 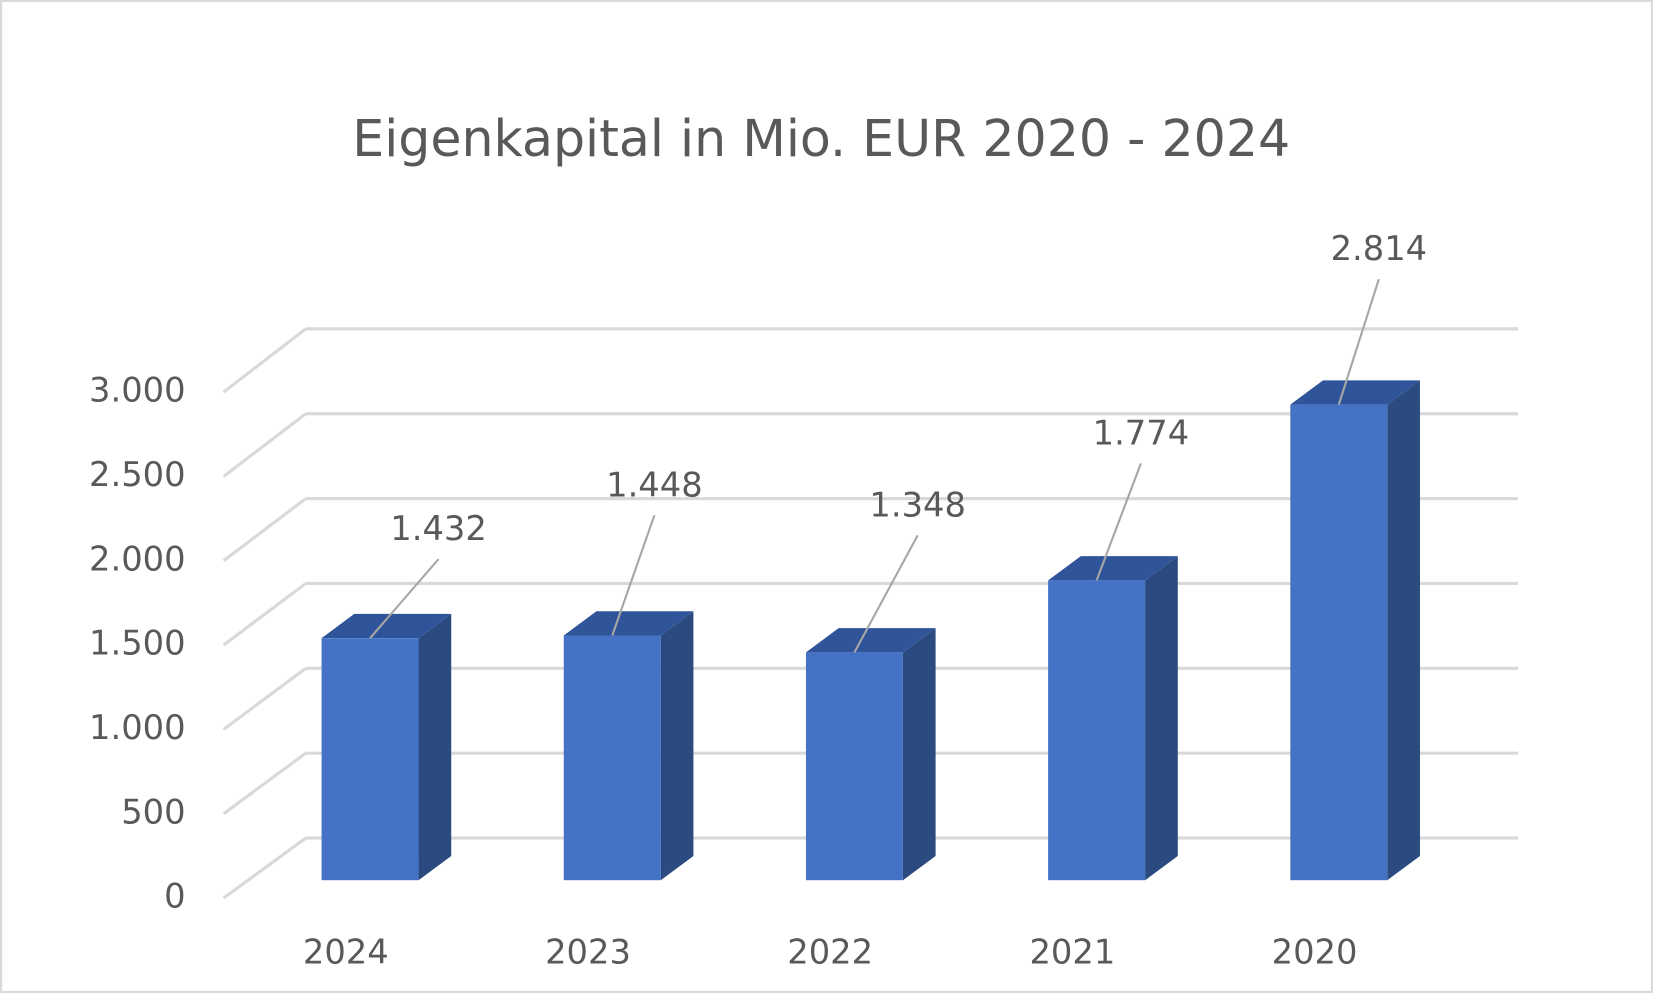 I want to click on x-tick-label: 2020, so click(x=1315, y=951).